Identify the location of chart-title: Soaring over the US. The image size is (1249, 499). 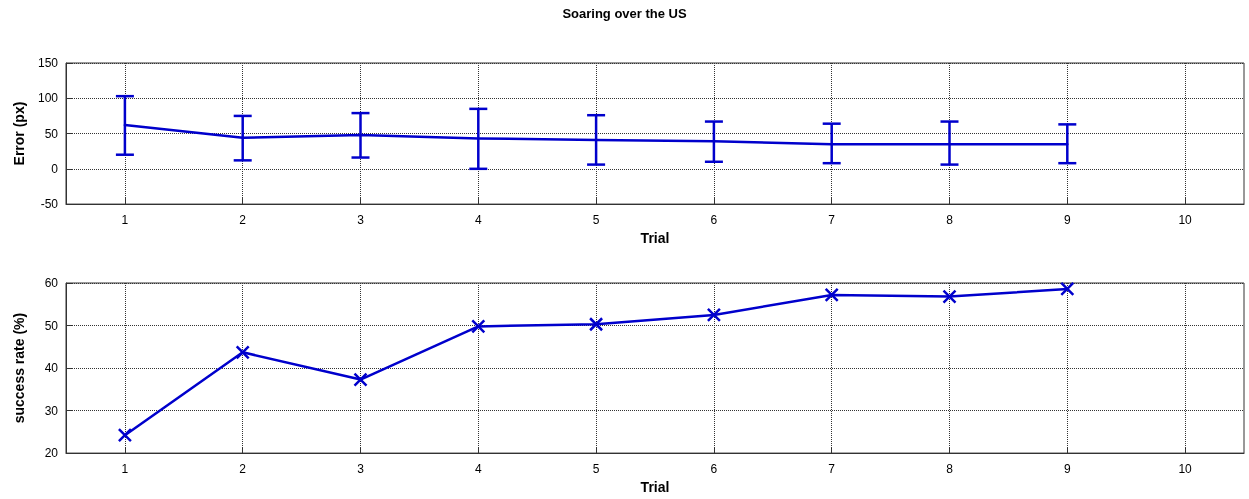
(624, 13).